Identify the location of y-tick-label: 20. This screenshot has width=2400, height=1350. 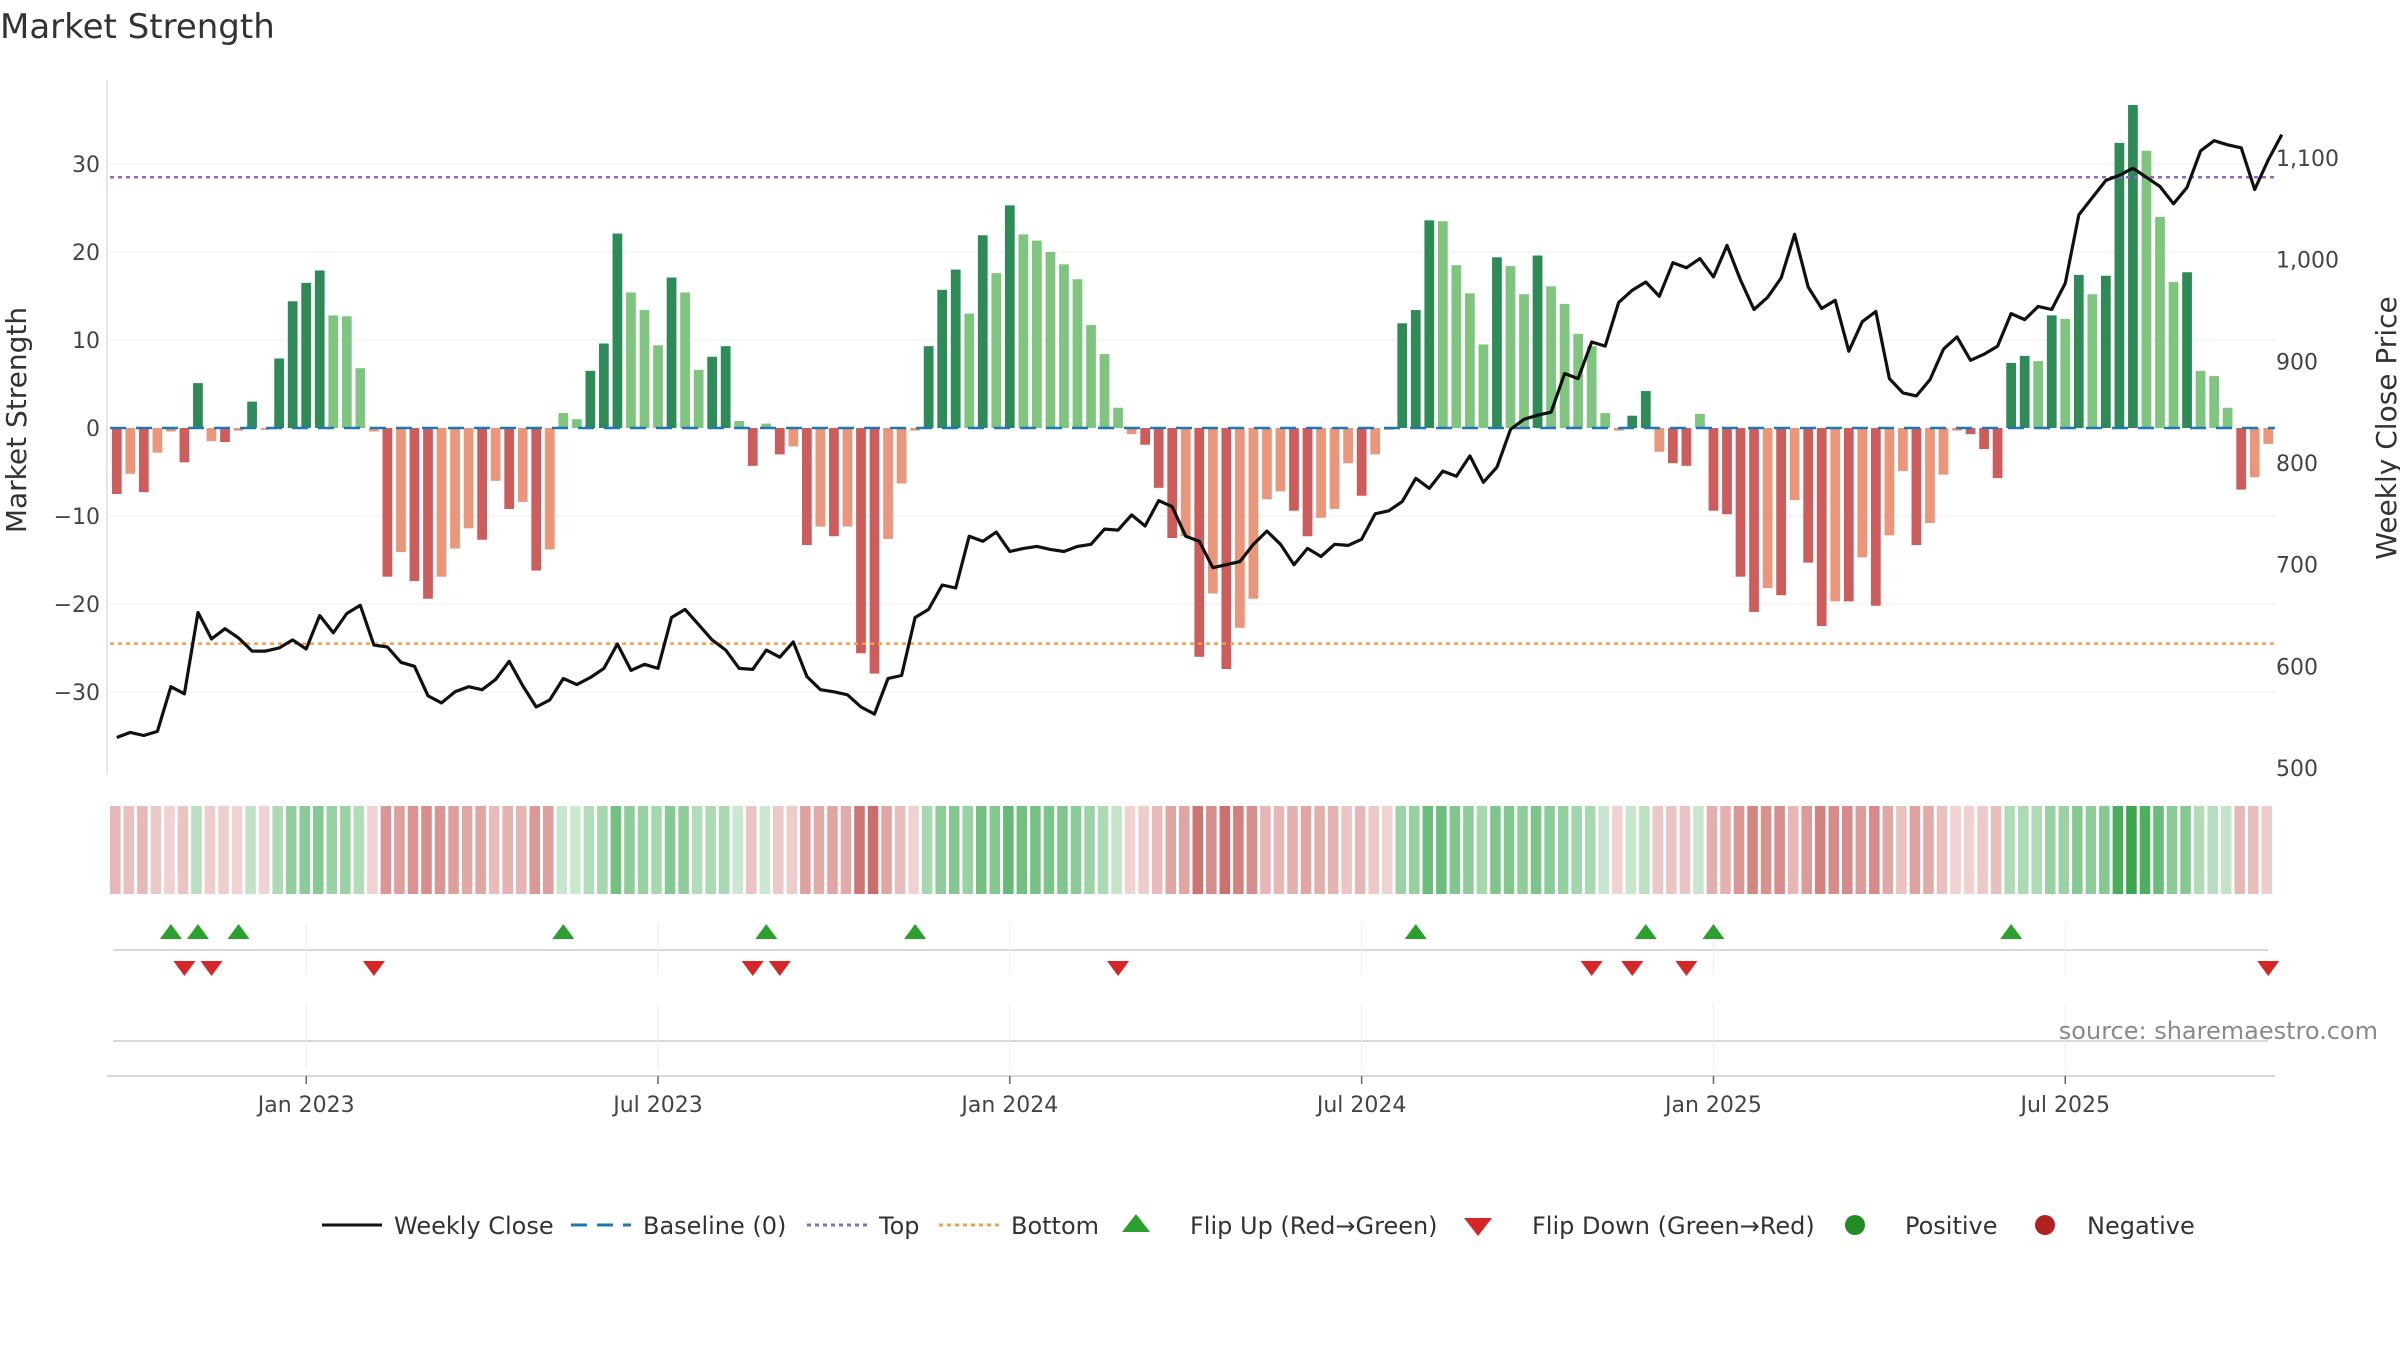
(86, 253).